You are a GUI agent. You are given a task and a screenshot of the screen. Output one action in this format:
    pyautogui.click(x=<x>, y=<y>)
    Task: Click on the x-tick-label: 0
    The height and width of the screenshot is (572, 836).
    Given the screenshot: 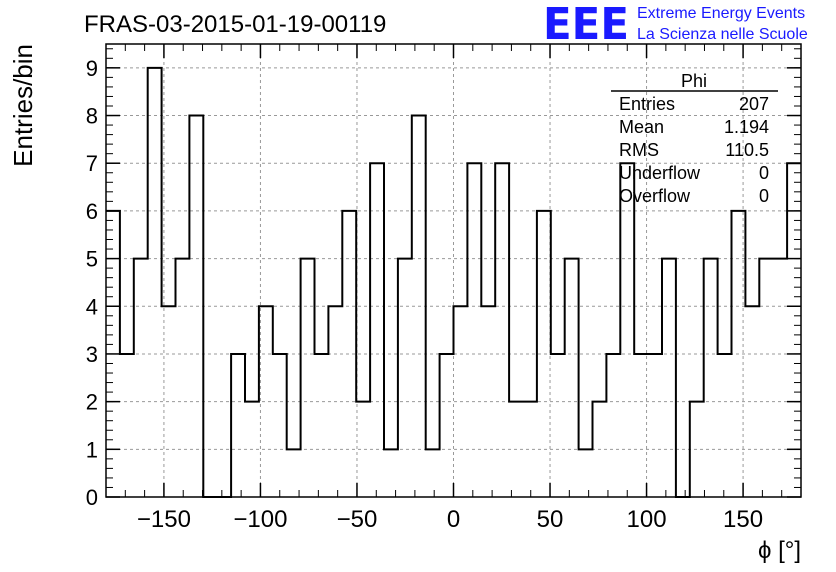 What is the action you would take?
    pyautogui.click(x=453, y=519)
    